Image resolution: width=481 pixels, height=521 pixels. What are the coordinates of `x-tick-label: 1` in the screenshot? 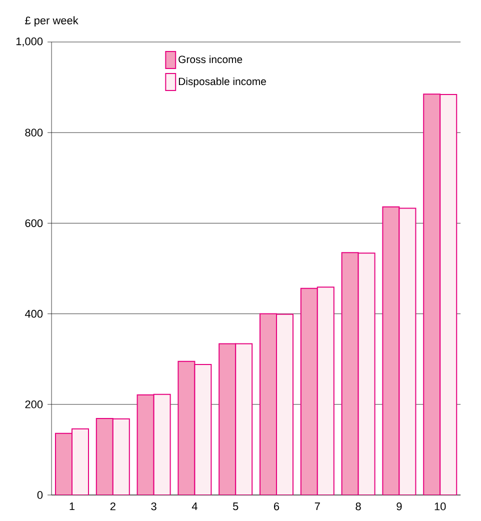 It's located at (72, 506).